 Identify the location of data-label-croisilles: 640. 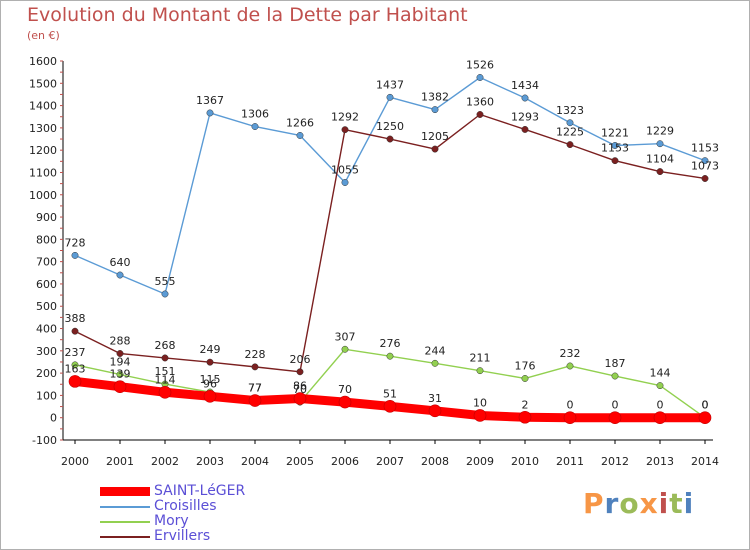
(120, 262).